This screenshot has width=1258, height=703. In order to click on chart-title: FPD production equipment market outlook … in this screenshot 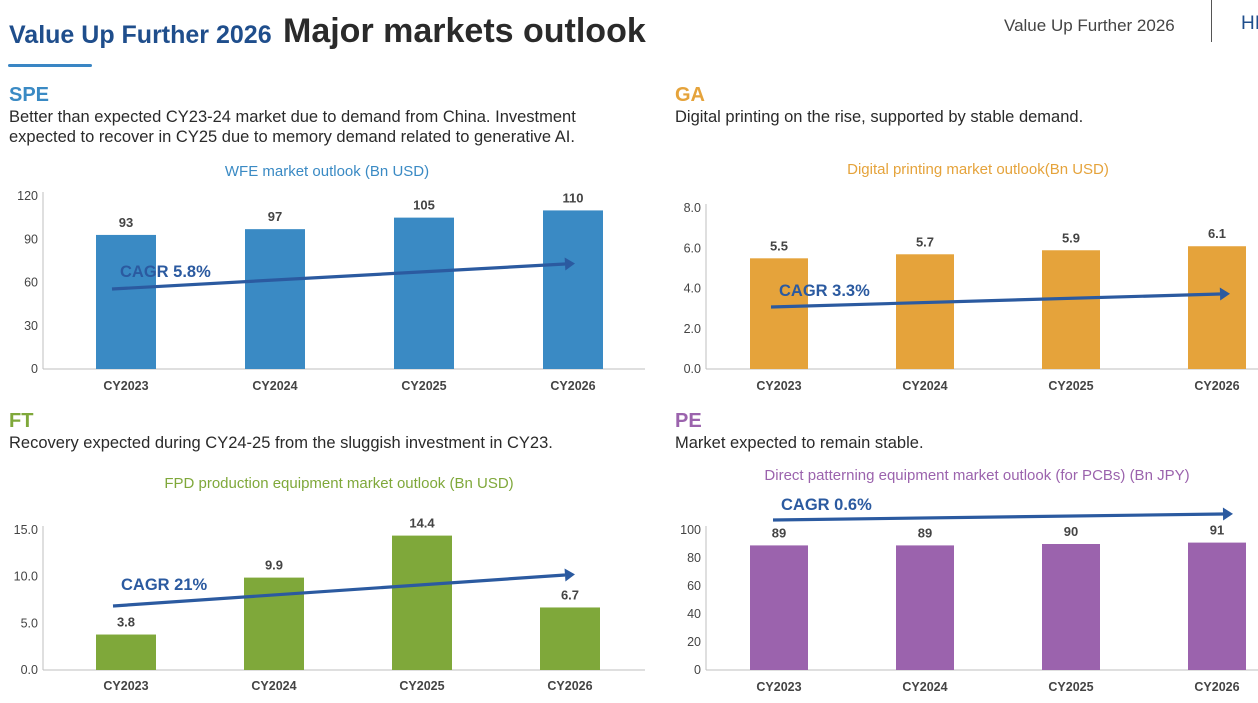, I will do `click(338, 483)`.